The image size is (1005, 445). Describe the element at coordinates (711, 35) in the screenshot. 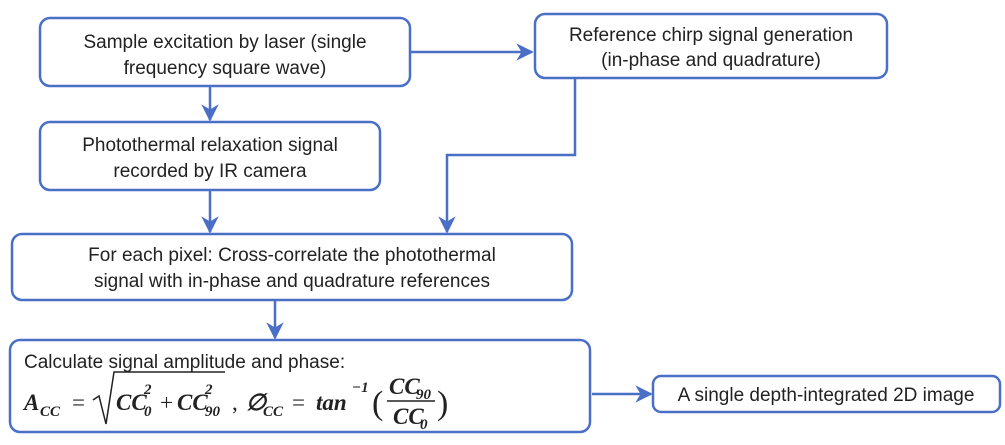

I see `node-text: Reference chirp signal generation` at that location.